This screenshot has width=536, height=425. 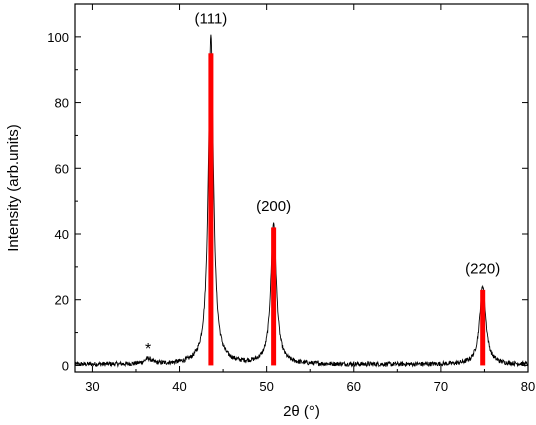 I want to click on y-tick-label: 80, so click(x=62, y=103).